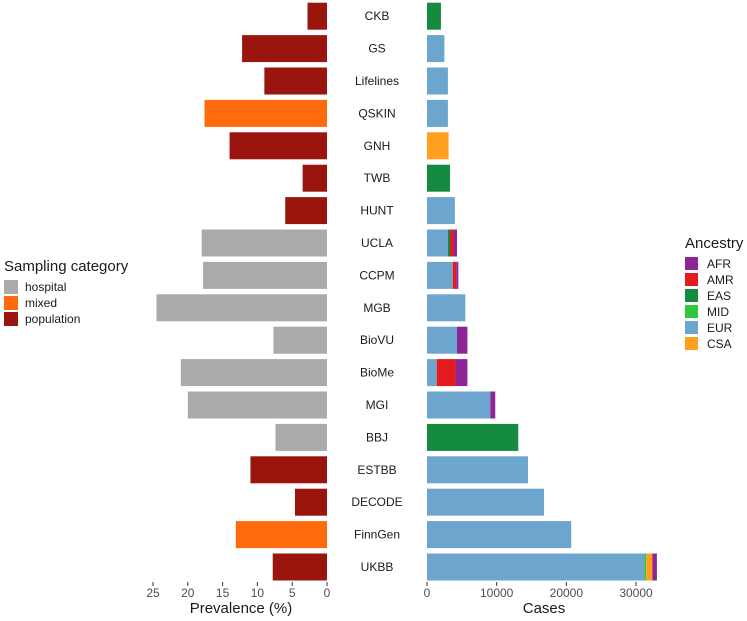 This screenshot has width=747, height=621. What do you see at coordinates (265, 275) in the screenshot?
I see `prevalence-bar-ccpm` at bounding box center [265, 275].